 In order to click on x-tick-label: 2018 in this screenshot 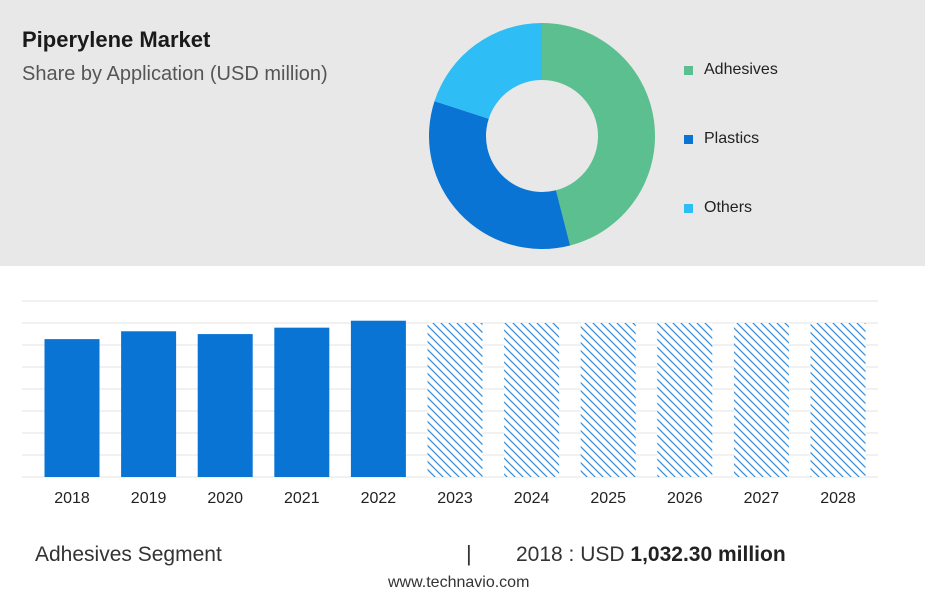, I will do `click(72, 498)`.